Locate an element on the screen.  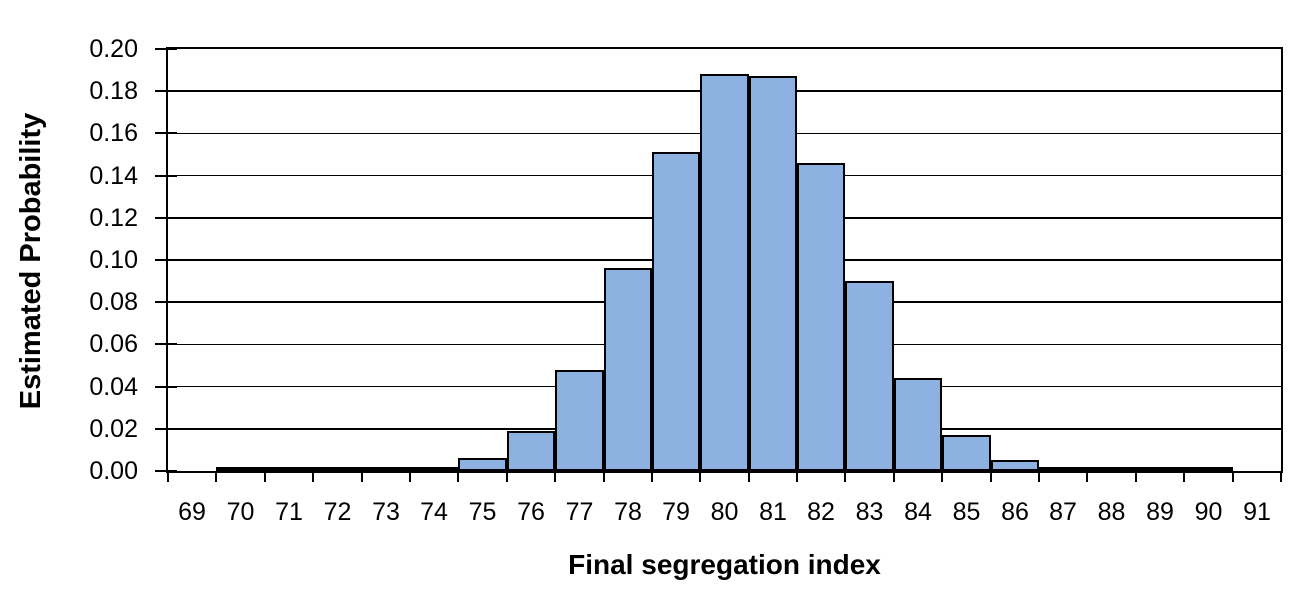
x-axis-title: Final segregation index is located at coordinates (724, 564).